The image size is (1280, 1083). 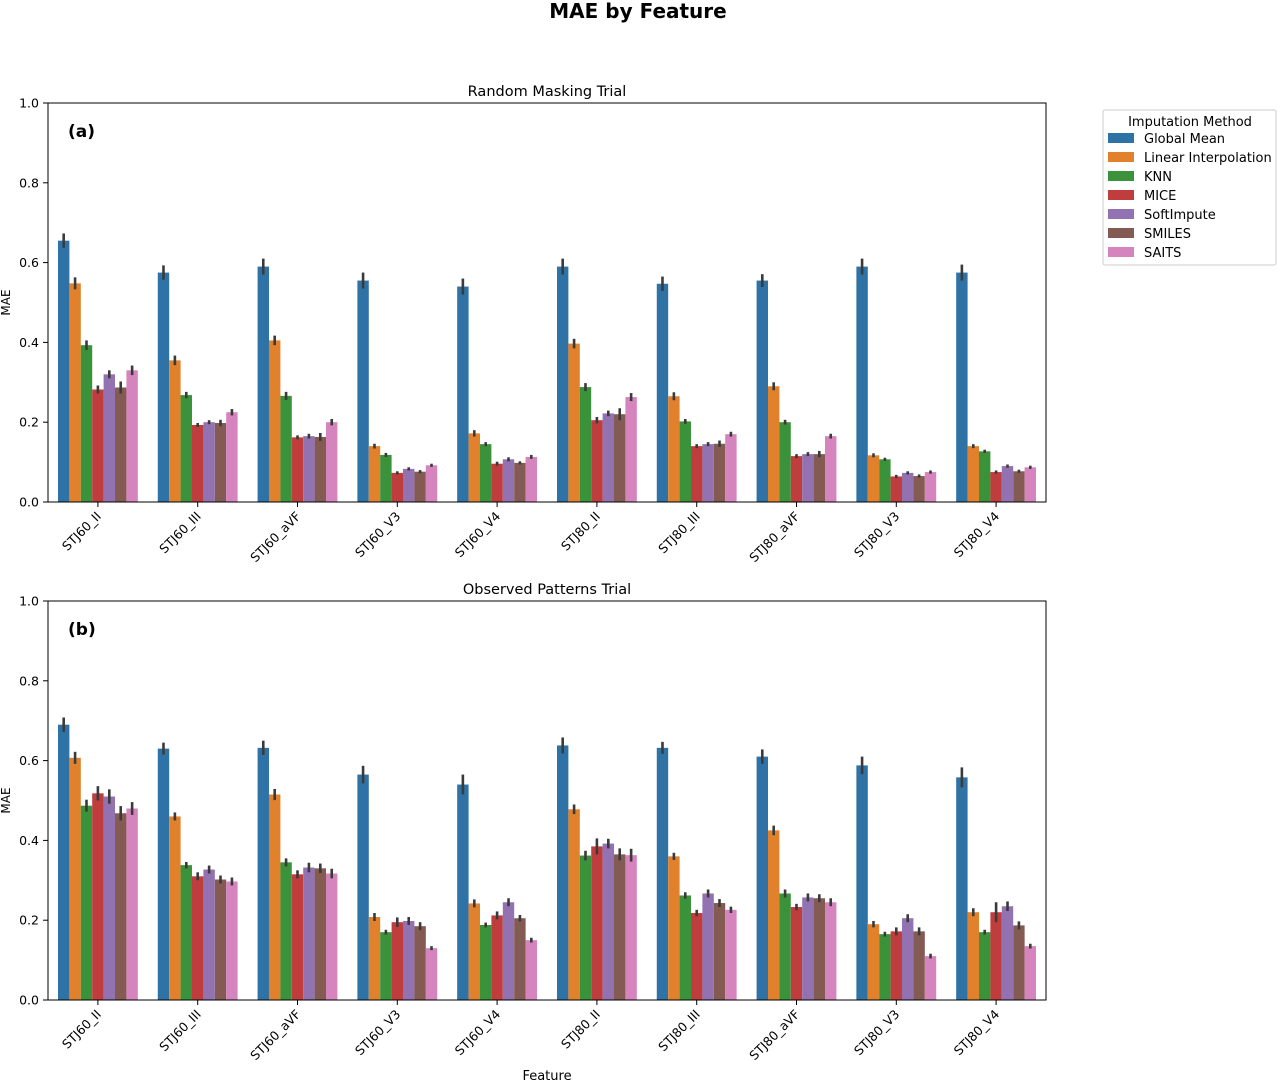 I want to click on bar-smiles-stj60_v4, so click(x=520, y=959).